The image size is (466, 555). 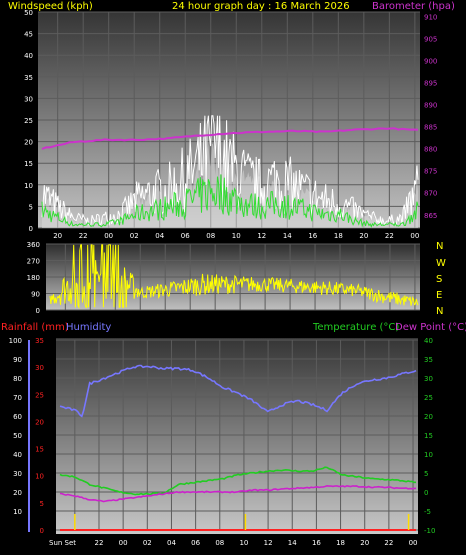 I want to click on wind-direction-line, so click(x=234, y=277).